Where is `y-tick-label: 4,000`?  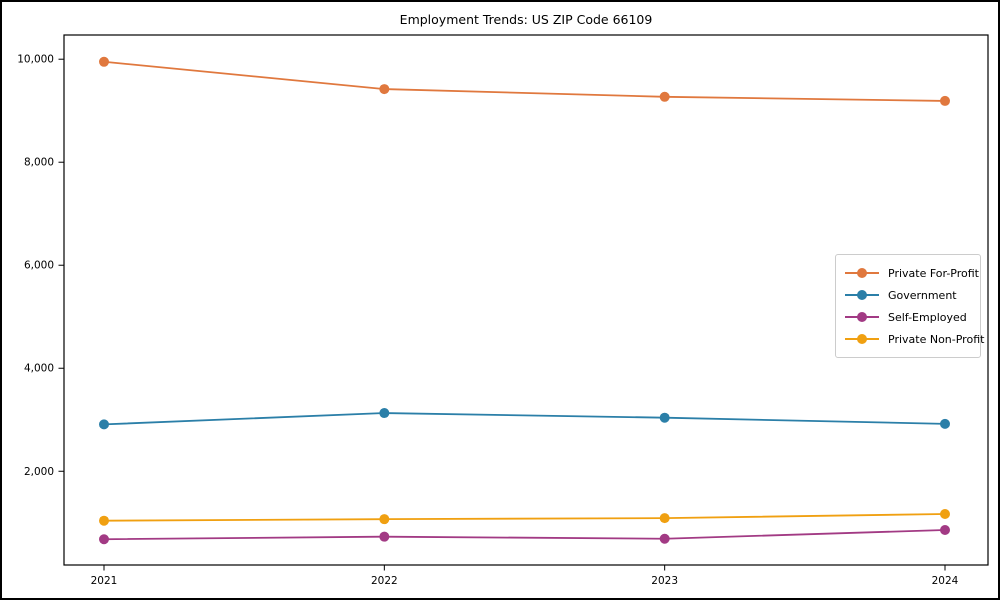
y-tick-label: 4,000 is located at coordinates (39, 369).